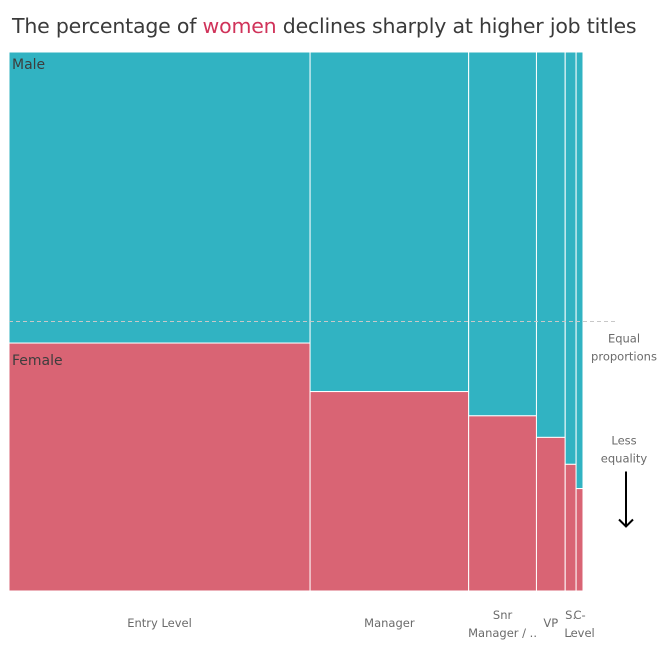 This screenshot has height=649, width=659. I want to click on category-label-5-0: C-, so click(579, 615).